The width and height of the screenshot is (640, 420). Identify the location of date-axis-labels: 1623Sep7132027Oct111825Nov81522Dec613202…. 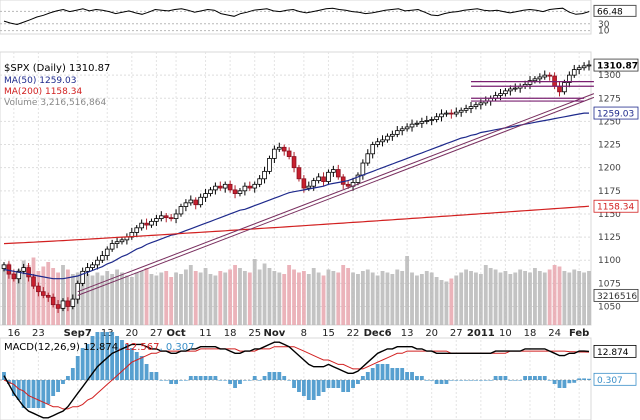
(298, 333).